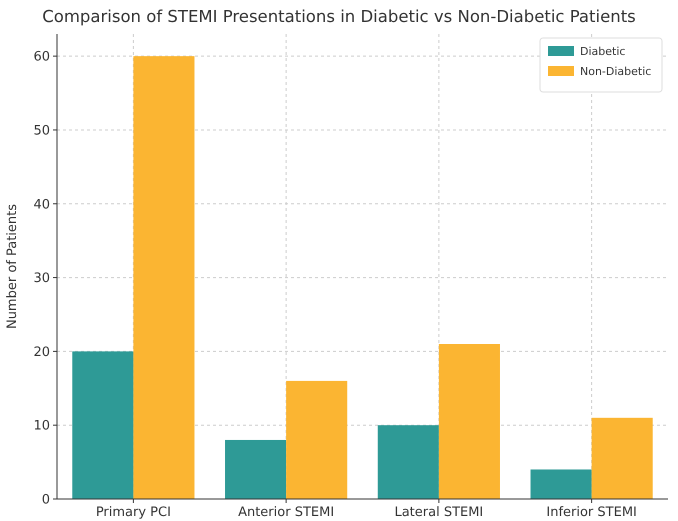 The image size is (678, 521). Describe the element at coordinates (41, 57) in the screenshot. I see `y-tick-label: 60` at that location.